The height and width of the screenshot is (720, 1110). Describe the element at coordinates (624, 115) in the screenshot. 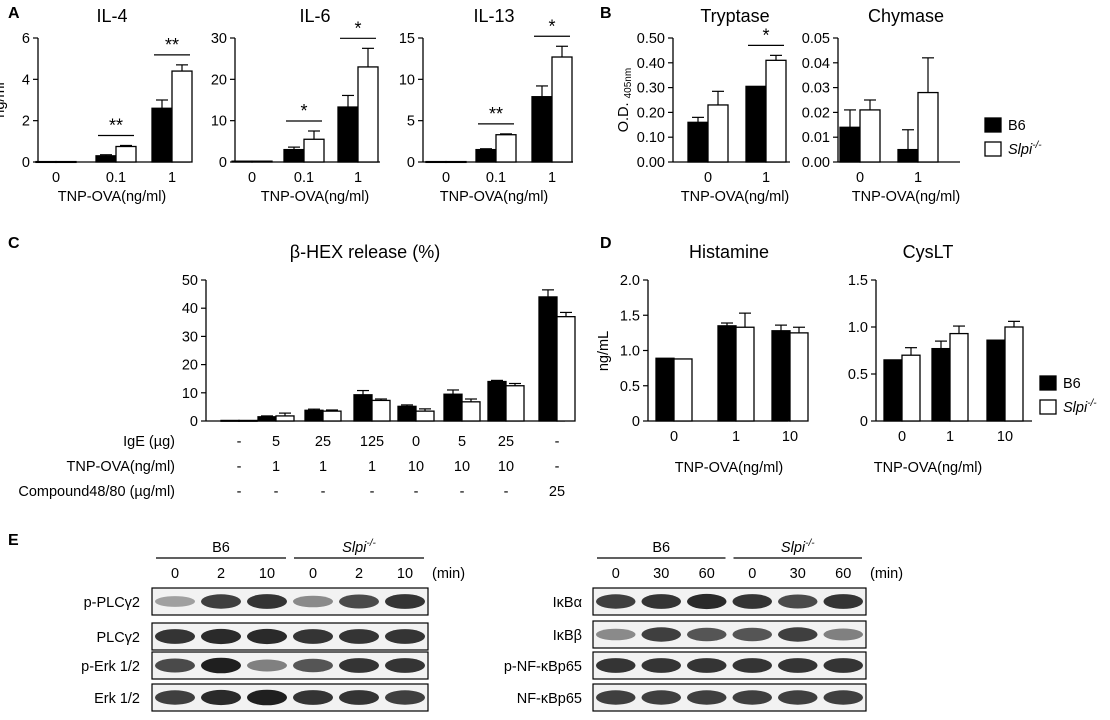

I see `y-axis-label-main: O.D.` at that location.